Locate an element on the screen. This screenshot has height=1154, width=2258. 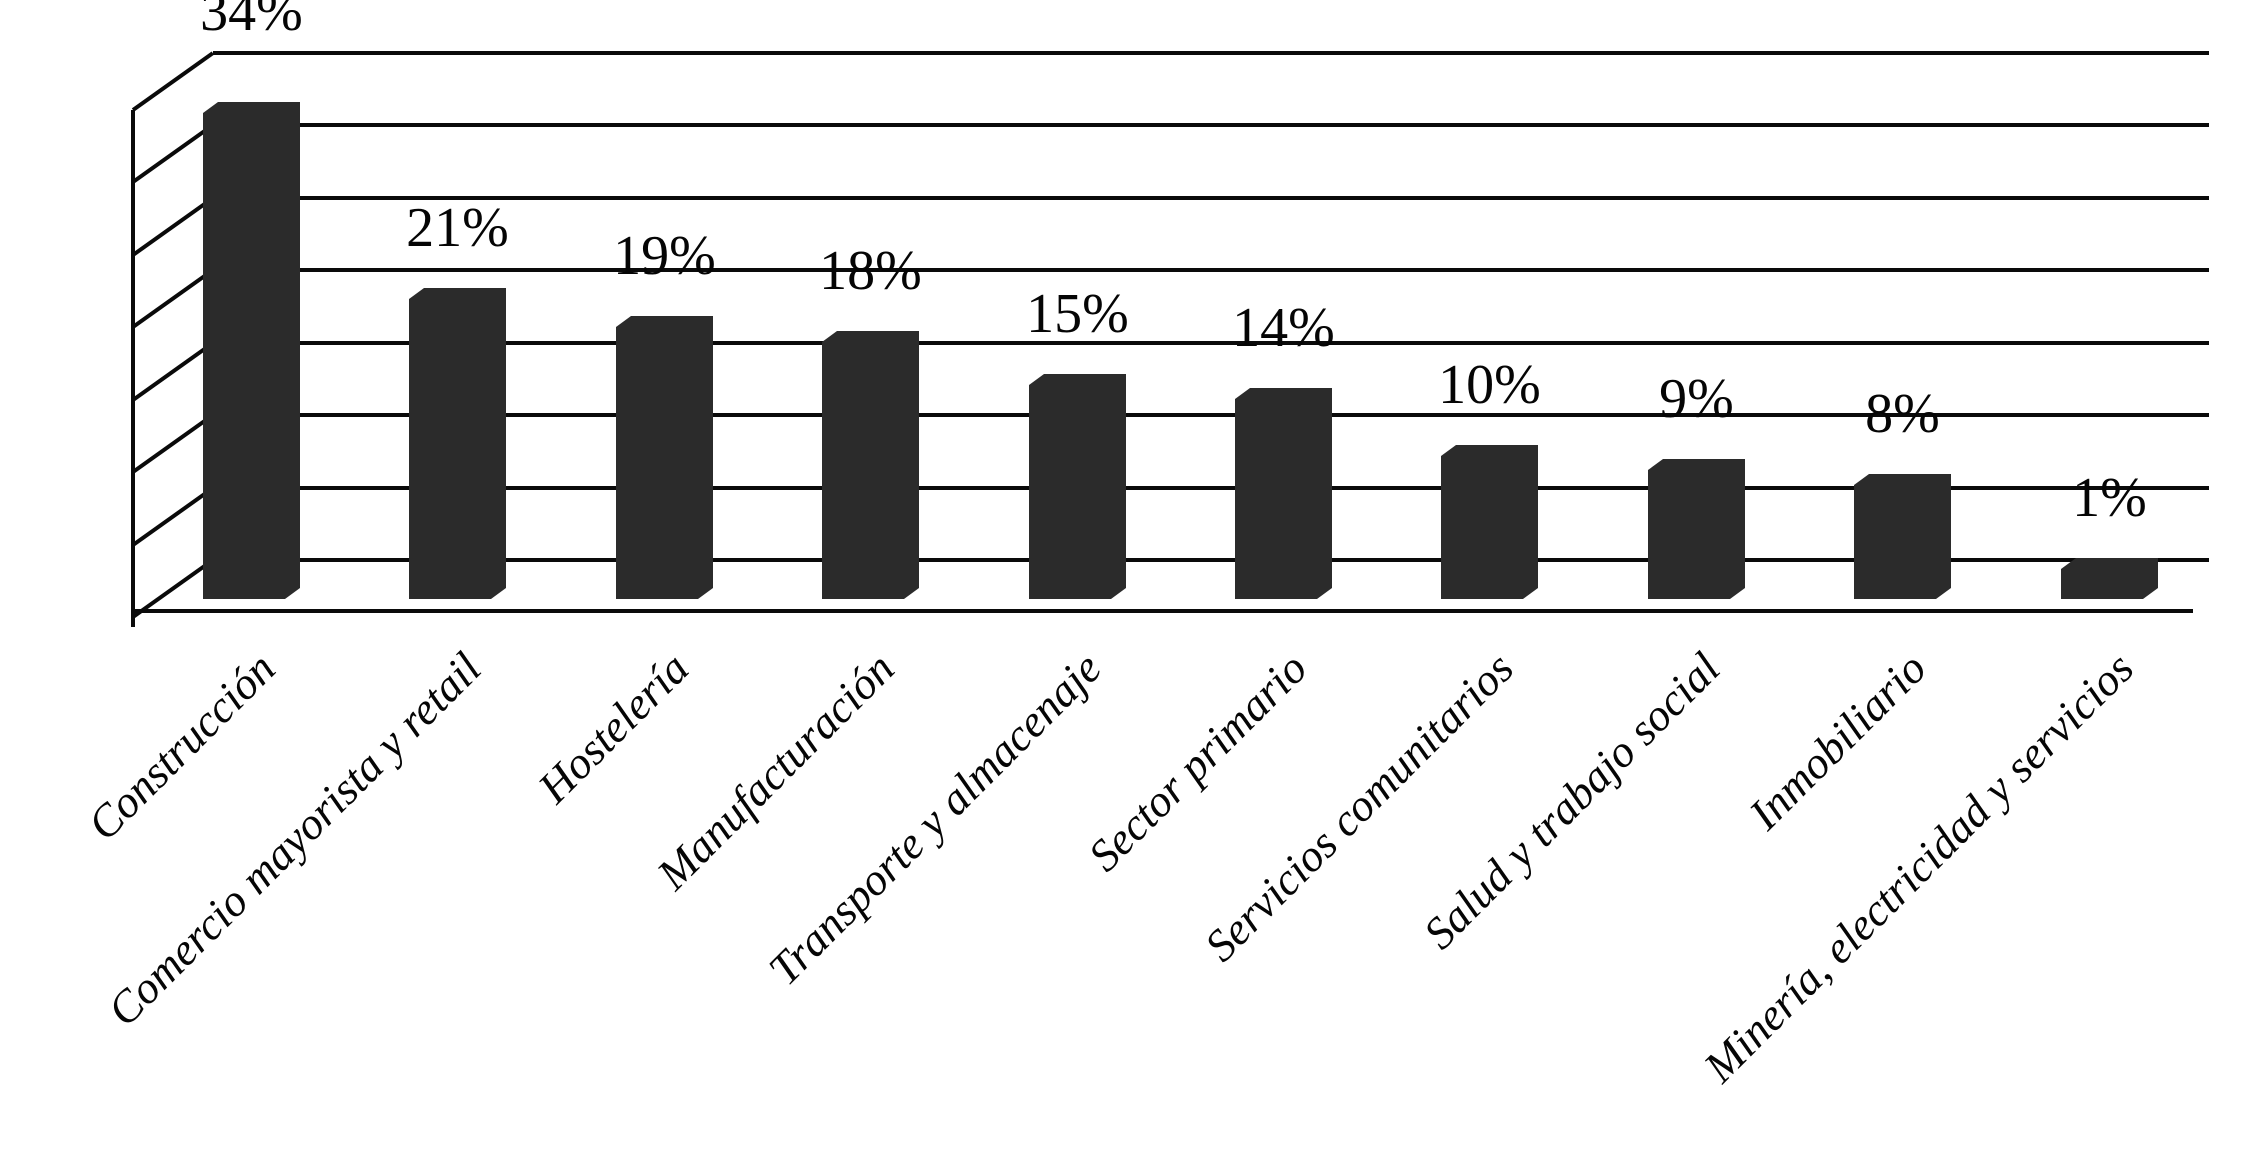
x-axis-category-label: Hostelería is located at coordinates (613, 727).